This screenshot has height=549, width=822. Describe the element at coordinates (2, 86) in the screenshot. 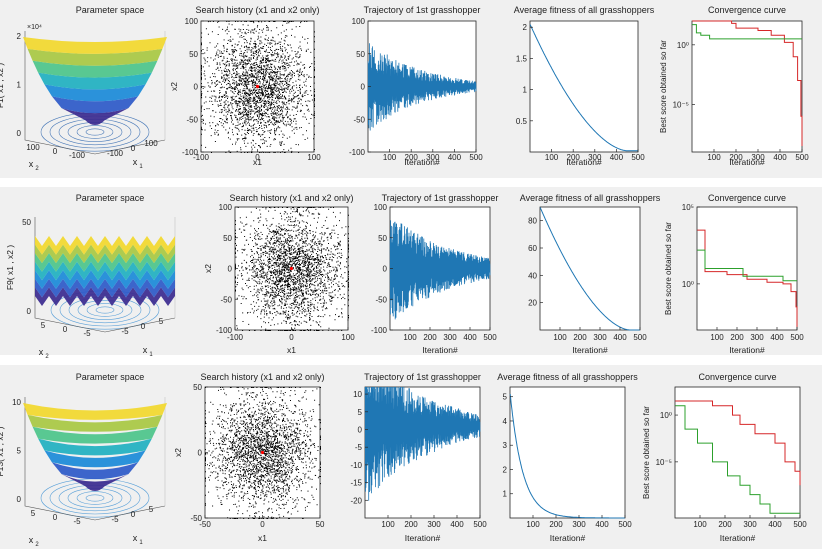

I see `z-axis-label: F1( x1 , x2 )` at that location.